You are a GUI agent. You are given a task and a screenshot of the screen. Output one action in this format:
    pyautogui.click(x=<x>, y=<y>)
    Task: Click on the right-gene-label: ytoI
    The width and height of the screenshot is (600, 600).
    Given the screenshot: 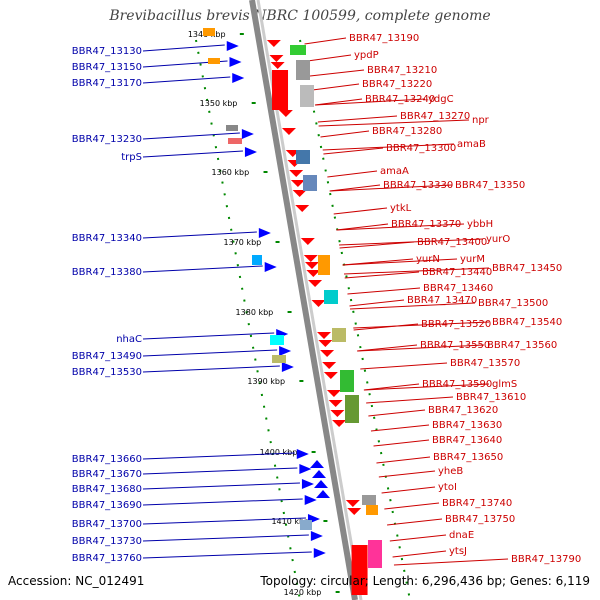 What is the action you would take?
    pyautogui.click(x=447, y=487)
    